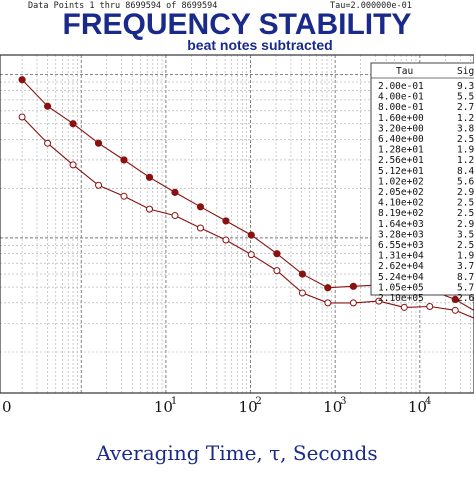  I want to click on table-header-sig: Sig, so click(465, 71).